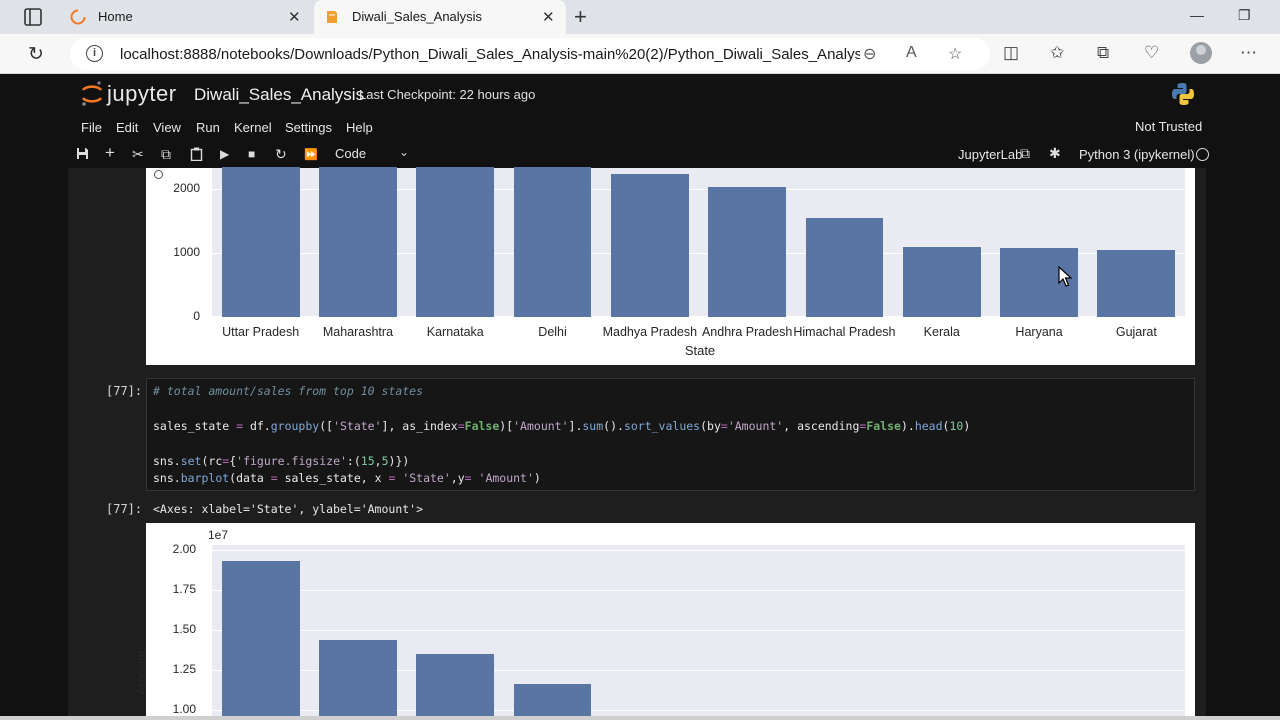  Describe the element at coordinates (747, 332) in the screenshot. I see `x-tick-label: Andhra Pradesh` at that location.